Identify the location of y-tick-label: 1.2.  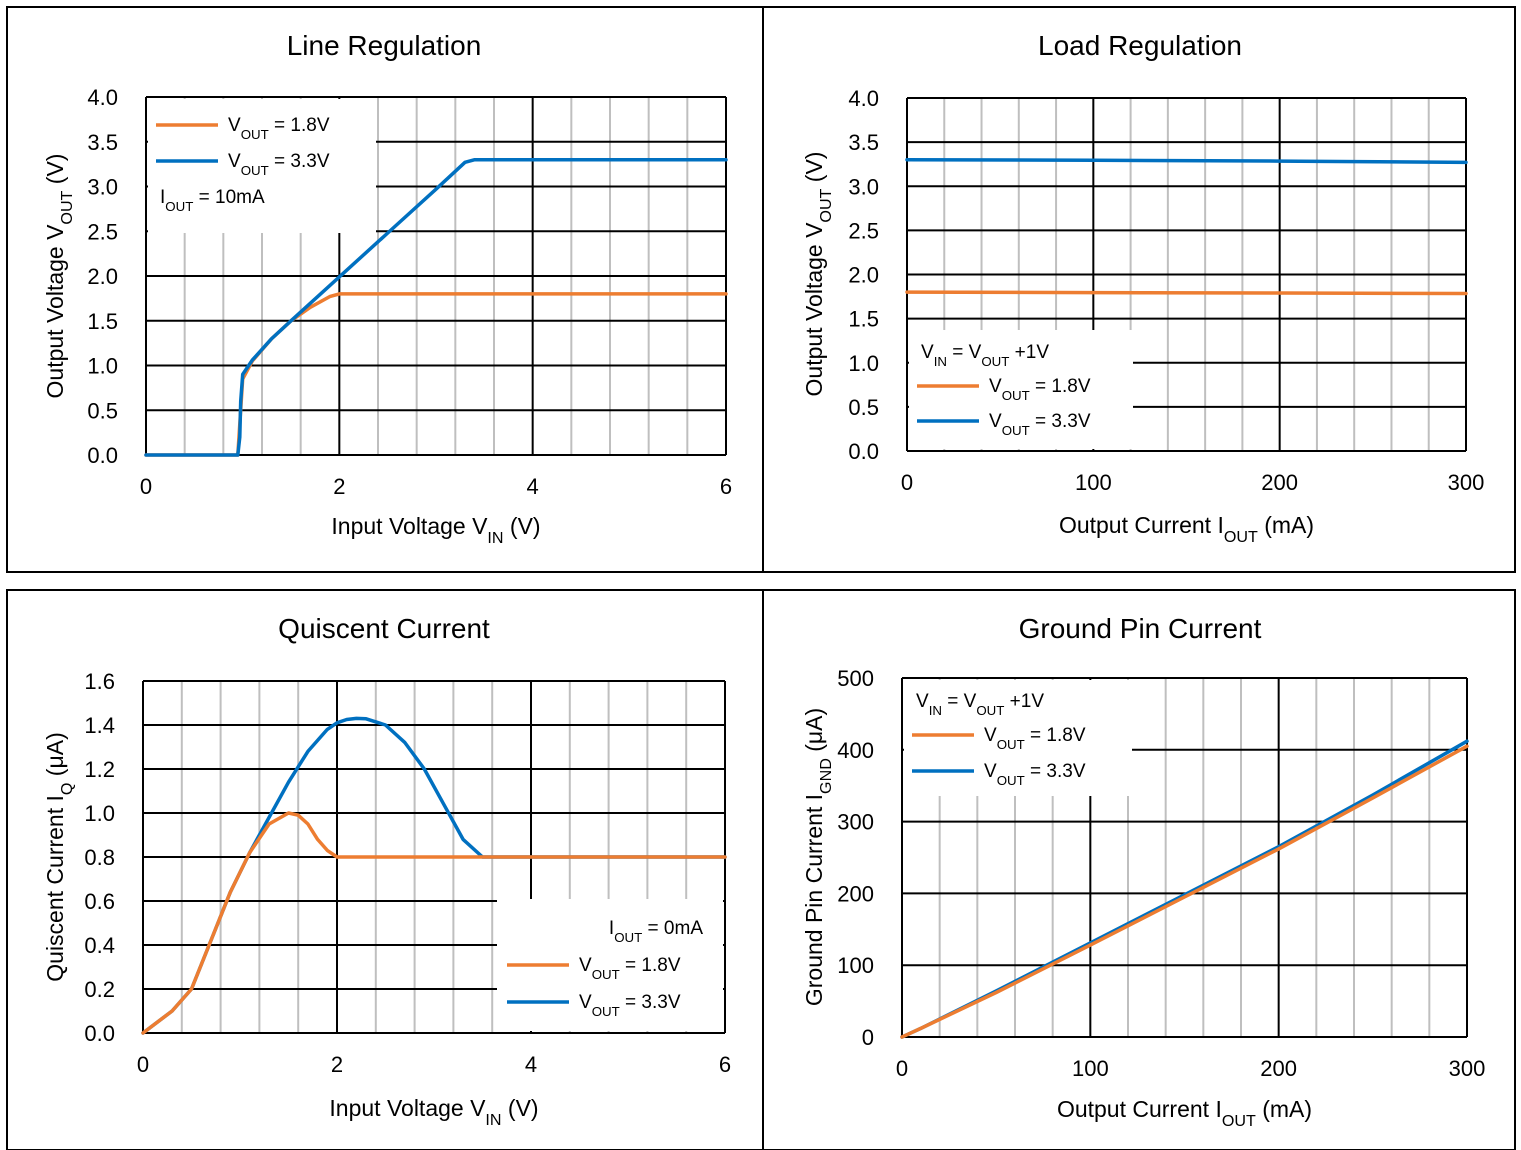
(99, 769).